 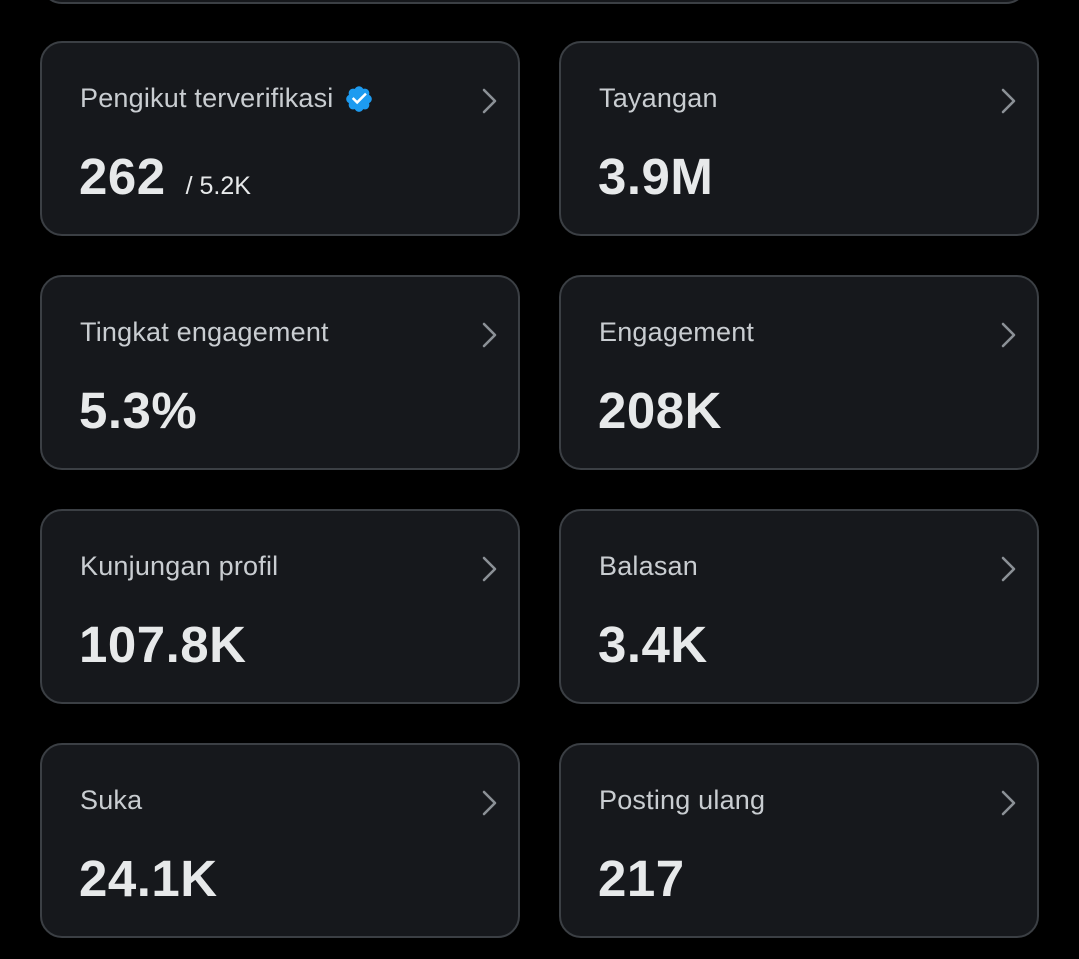 I want to click on stat-label-wrap: Posting ulang, so click(x=682, y=800).